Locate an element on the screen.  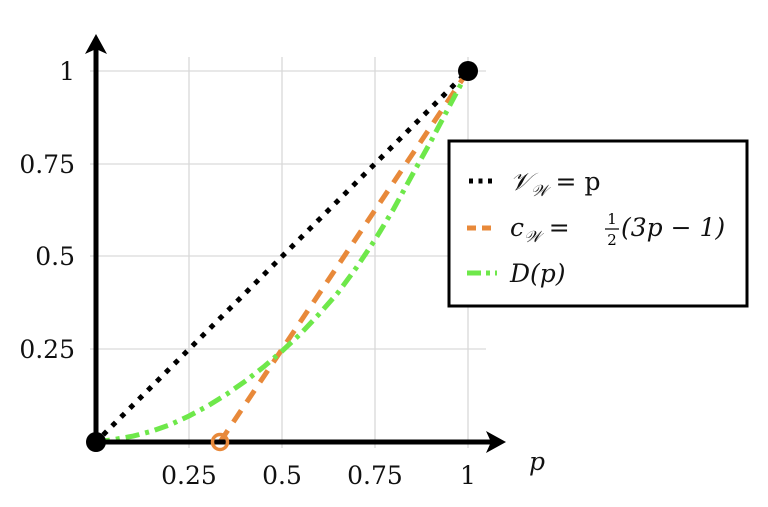
x-tick-1: 1 is located at coordinates (468, 475).